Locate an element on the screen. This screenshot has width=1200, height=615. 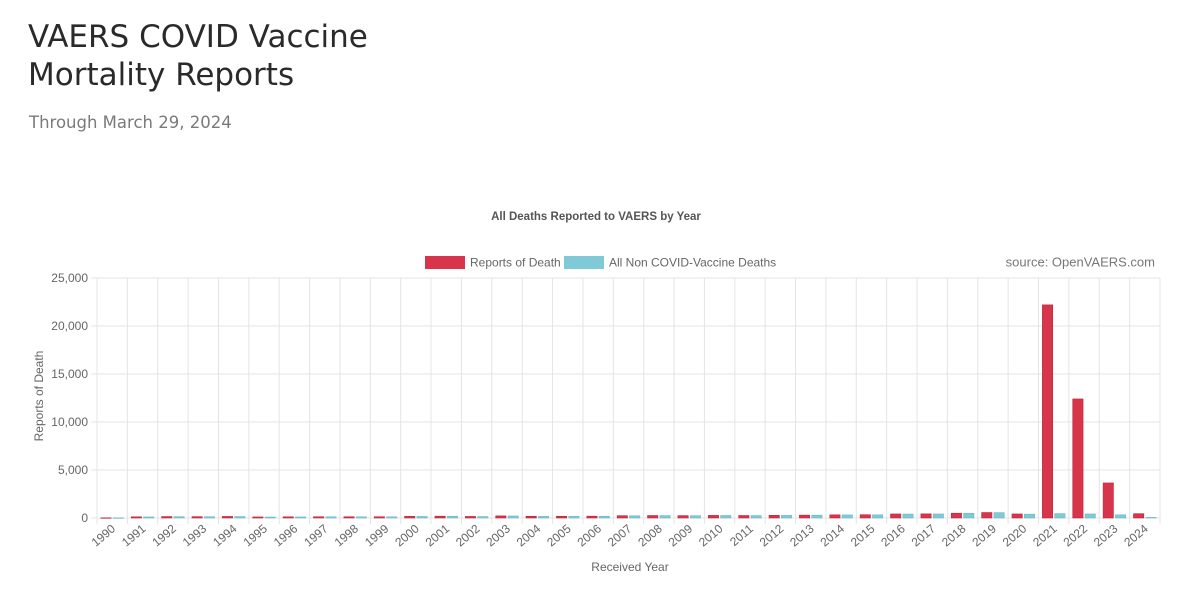
legend-swatch-non-covid is located at coordinates (584, 262).